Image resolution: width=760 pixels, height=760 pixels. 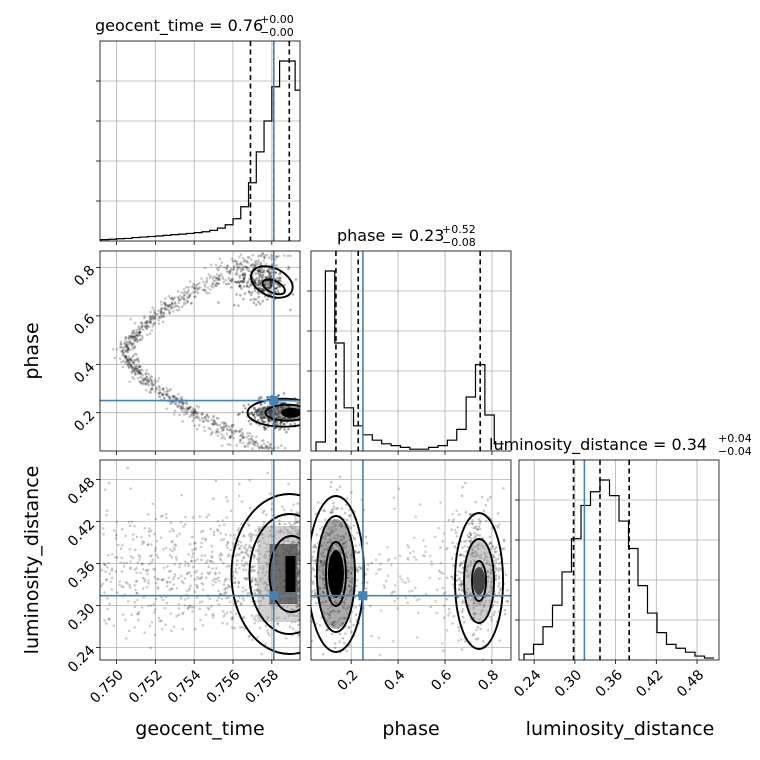 What do you see at coordinates (146, 687) in the screenshot?
I see `xtick-label-geocent-time-1: 0.752` at bounding box center [146, 687].